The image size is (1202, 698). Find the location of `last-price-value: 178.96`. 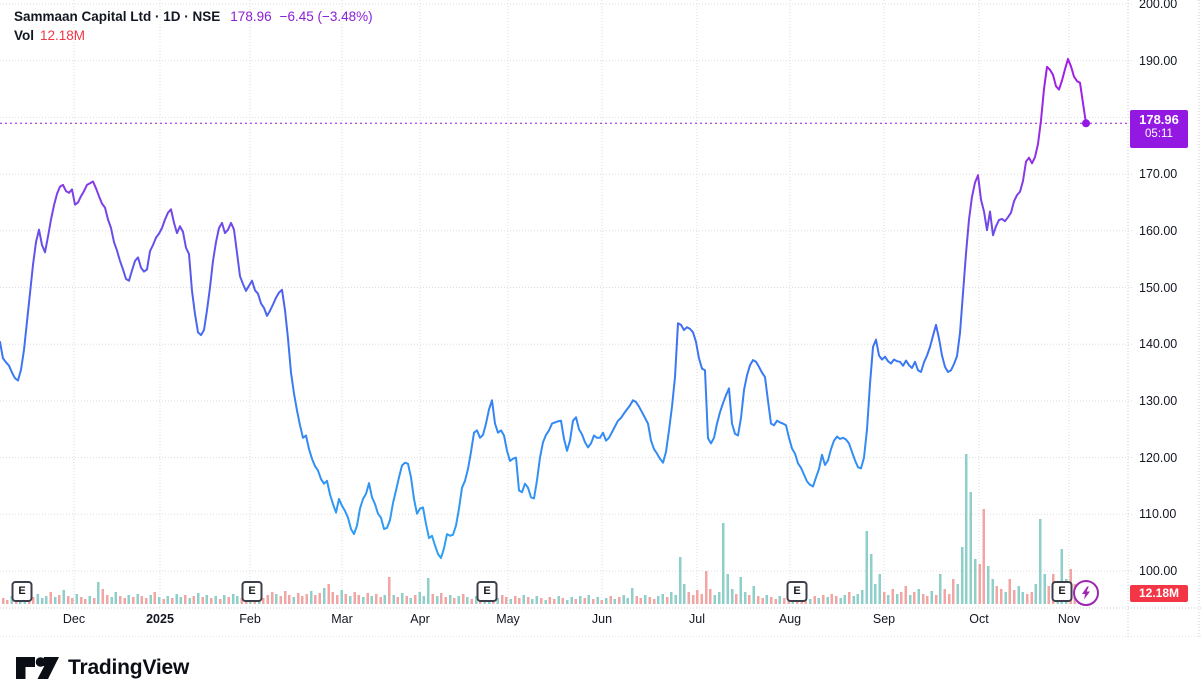

last-price-value: 178.96 is located at coordinates (251, 16).